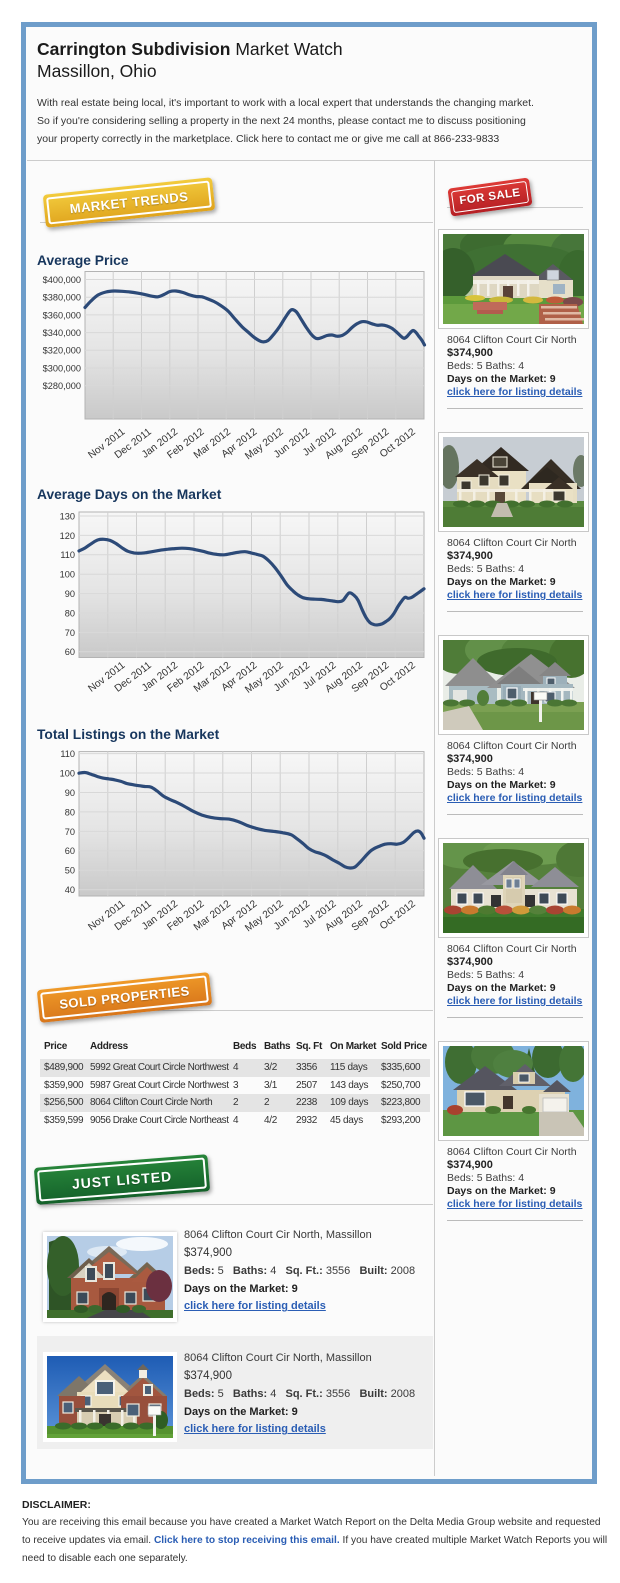  What do you see at coordinates (70, 890) in the screenshot?
I see `svg-text: 40` at bounding box center [70, 890].